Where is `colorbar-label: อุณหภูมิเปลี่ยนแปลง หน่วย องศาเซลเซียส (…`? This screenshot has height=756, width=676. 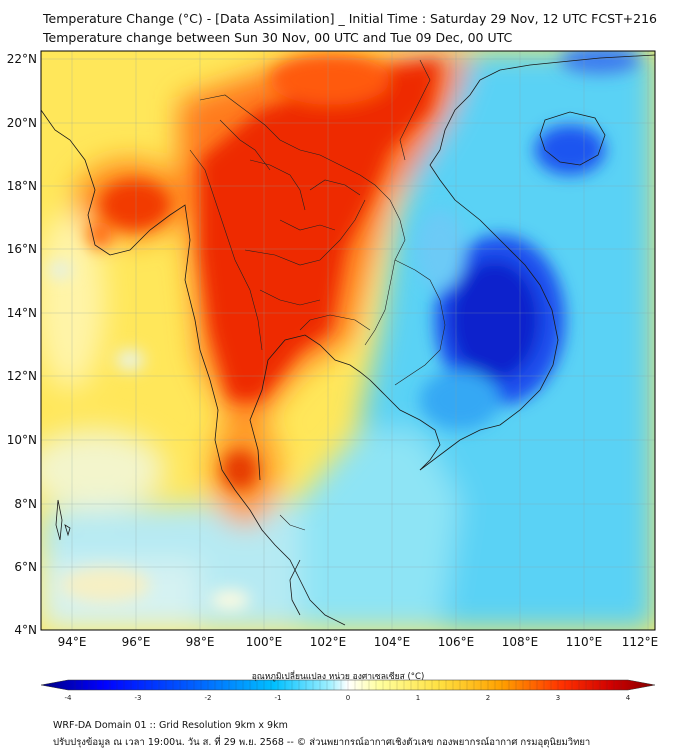
colorbar-label: อุณหภูมิเปลี่ยนแปลง หน่วย องศาเซลเซียส (… is located at coordinates (338, 677).